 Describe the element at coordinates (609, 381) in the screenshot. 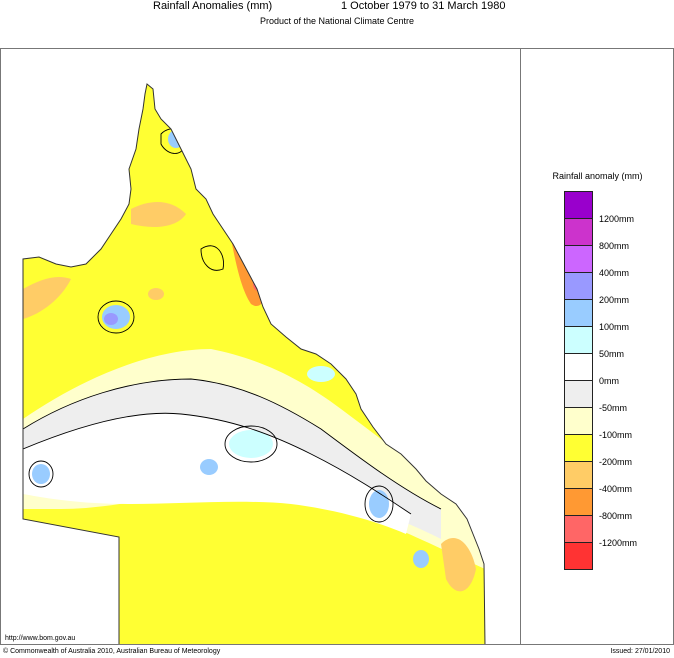

I see `legend-label: 0mm` at that location.